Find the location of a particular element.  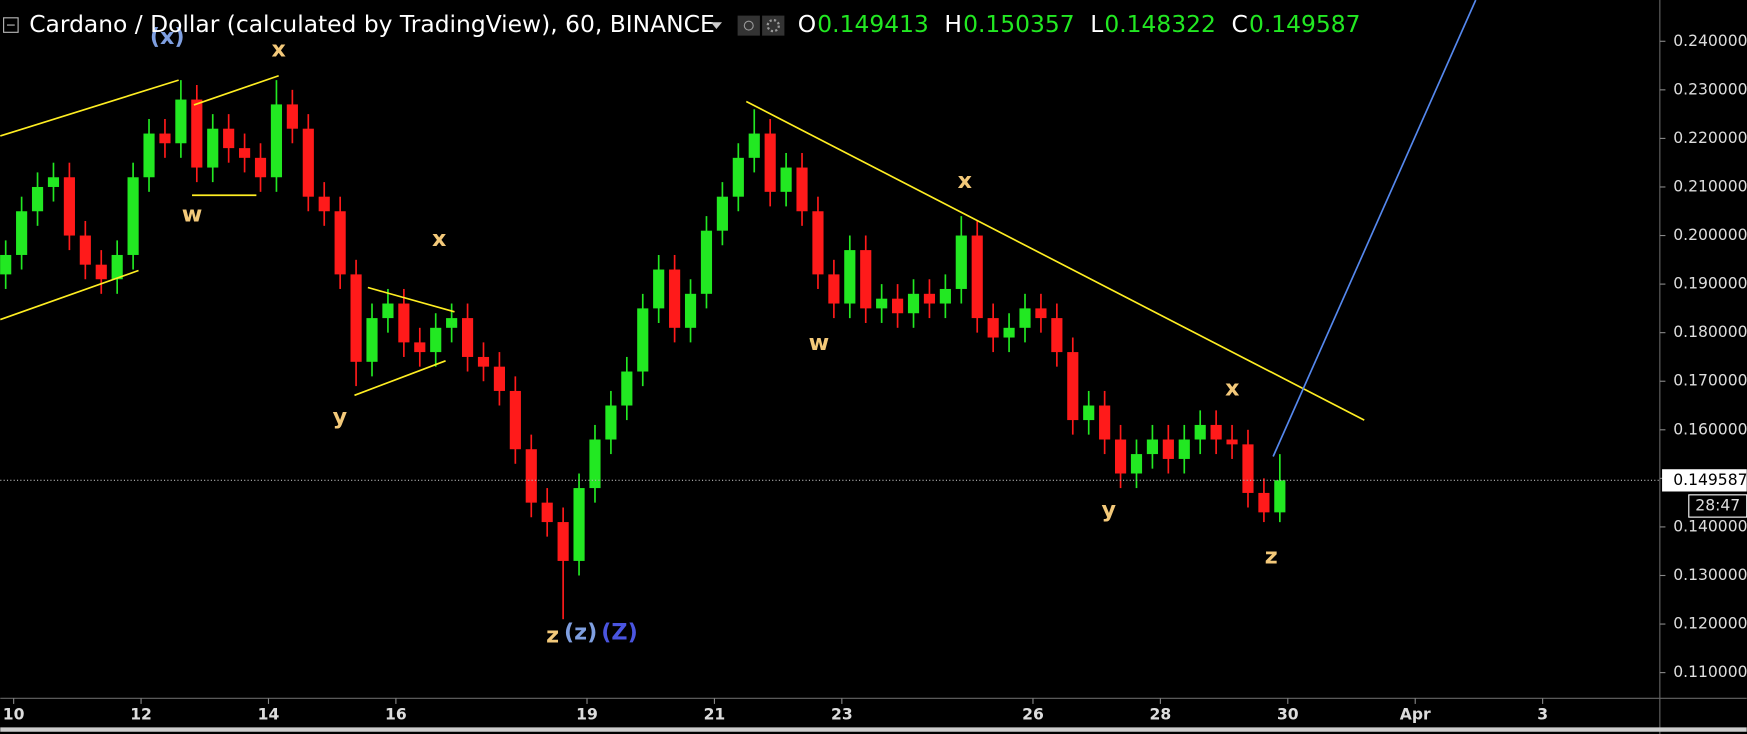

countdown-label: 28:47 is located at coordinates (1717, 505).